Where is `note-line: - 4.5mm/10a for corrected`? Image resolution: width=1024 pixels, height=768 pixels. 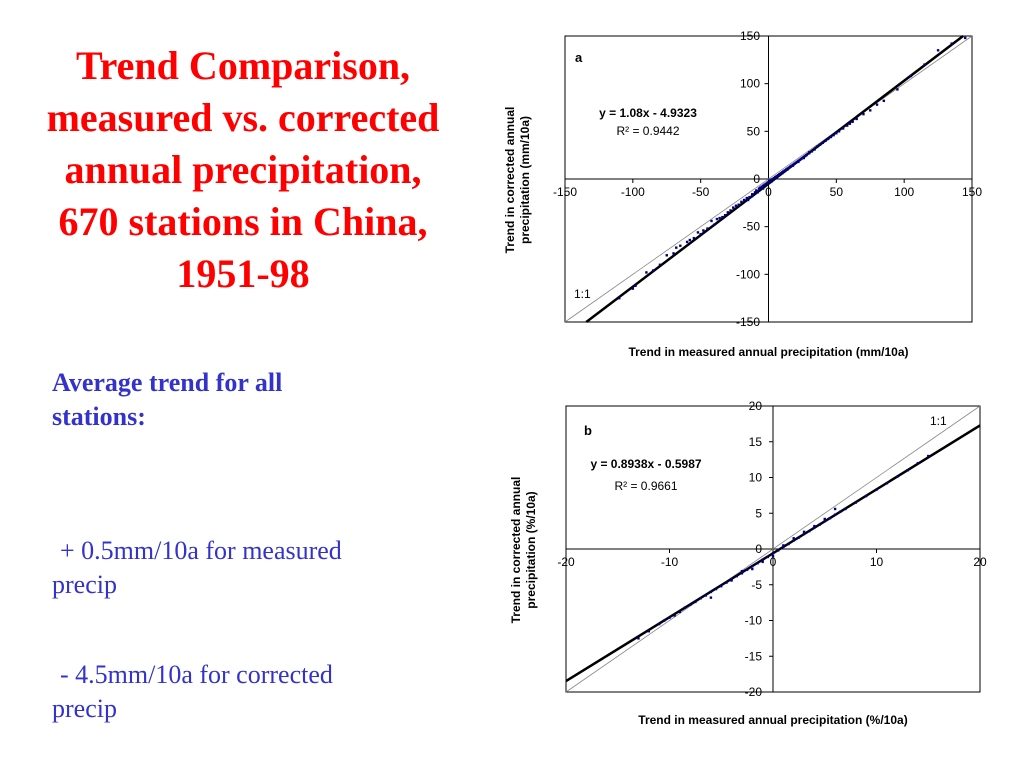
note-line: - 4.5mm/10a for corrected is located at coordinates (196, 674).